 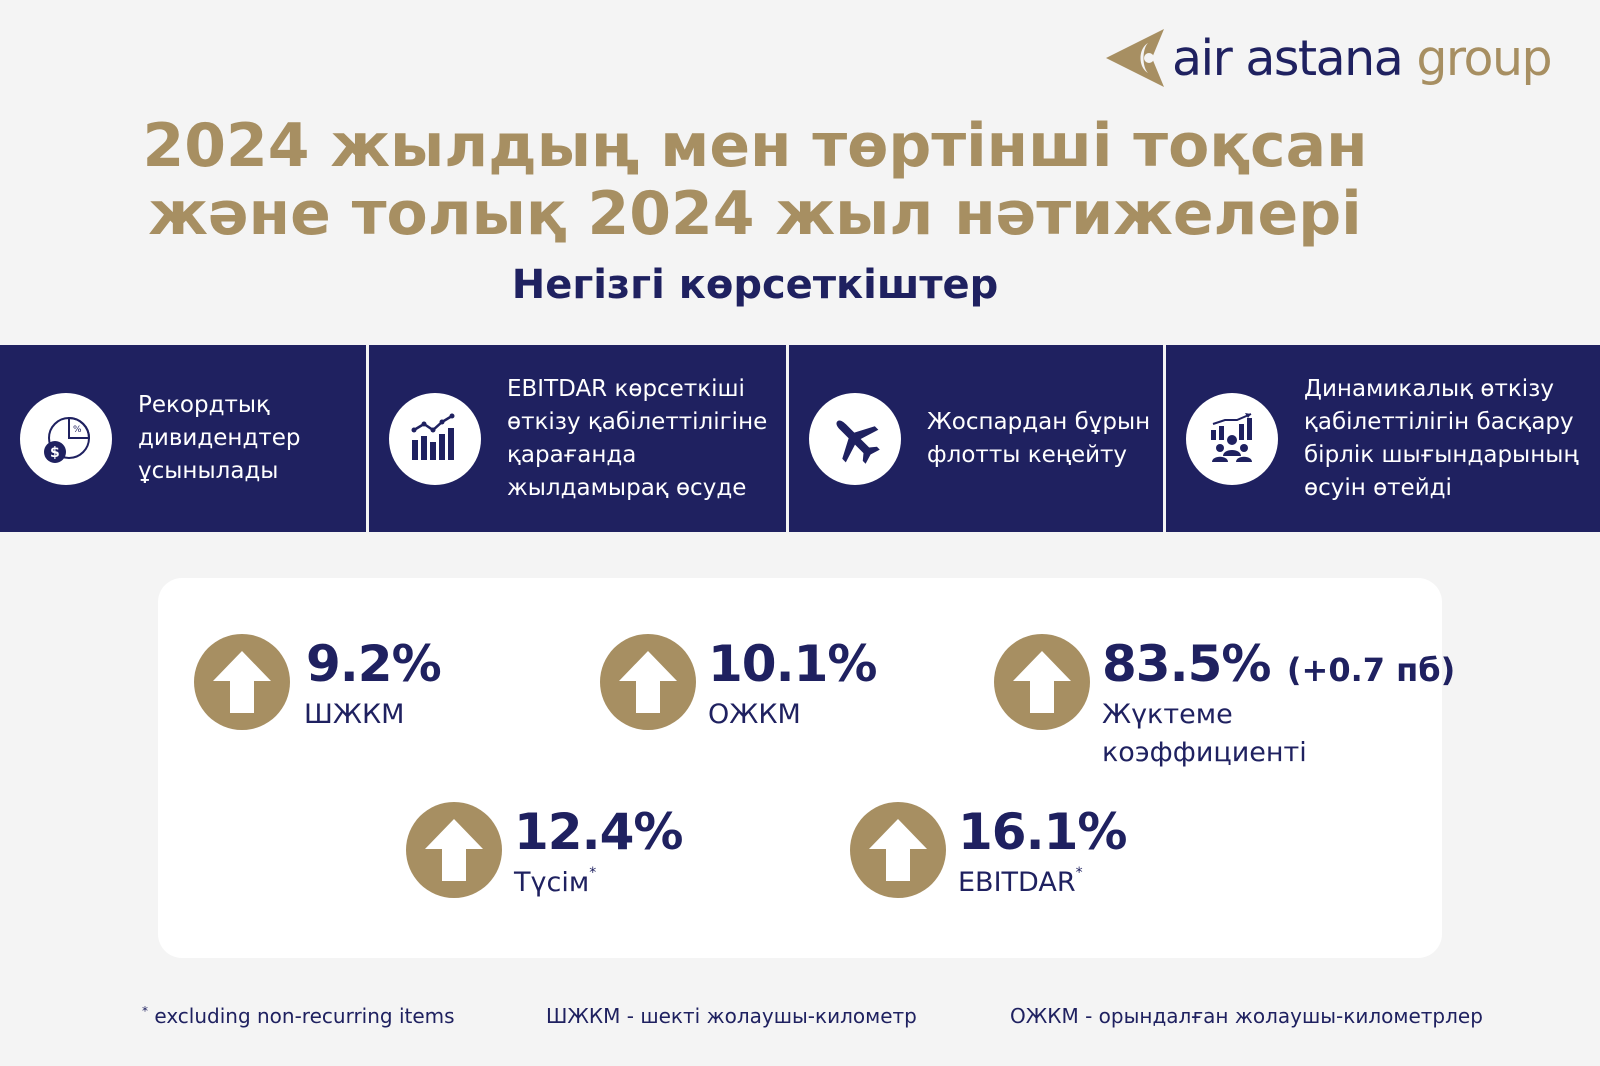 I want to click on highlight-text-line: Рекордтық, so click(x=204, y=405).